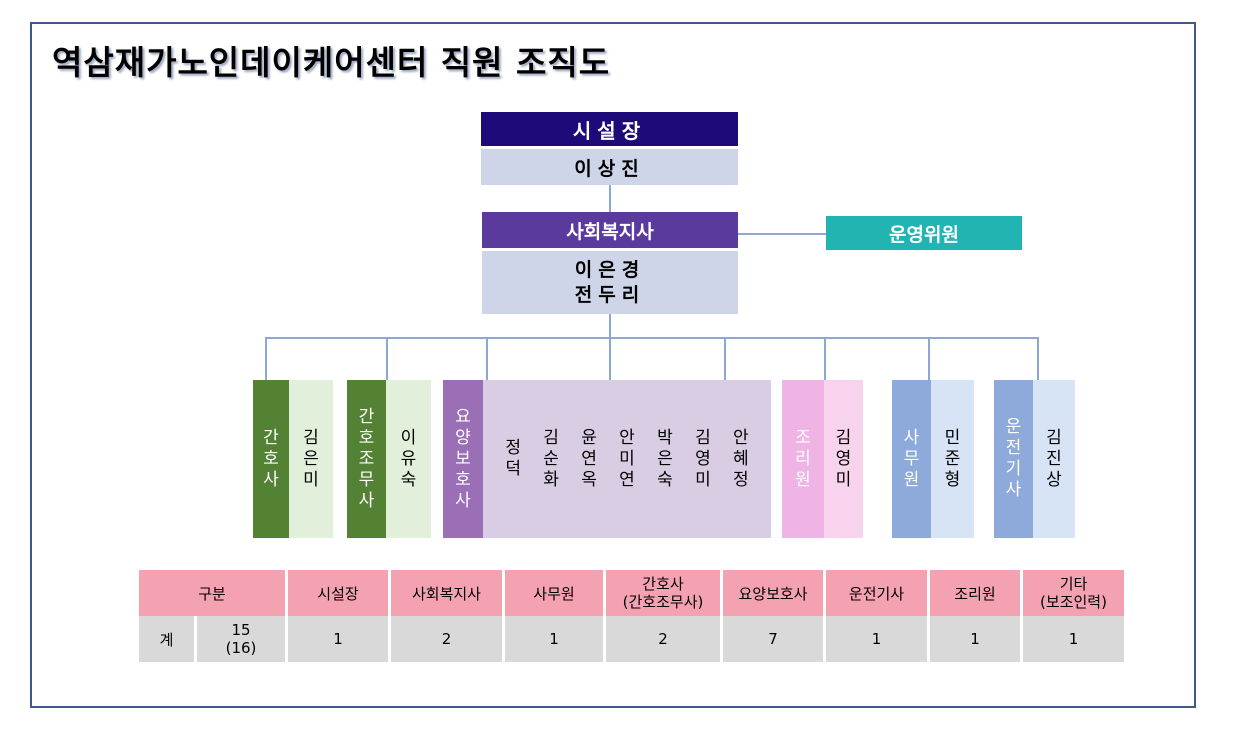 The width and height of the screenshot is (1234, 733). I want to click on table-header-cell: 간호사 (간호조무사), so click(663, 593).